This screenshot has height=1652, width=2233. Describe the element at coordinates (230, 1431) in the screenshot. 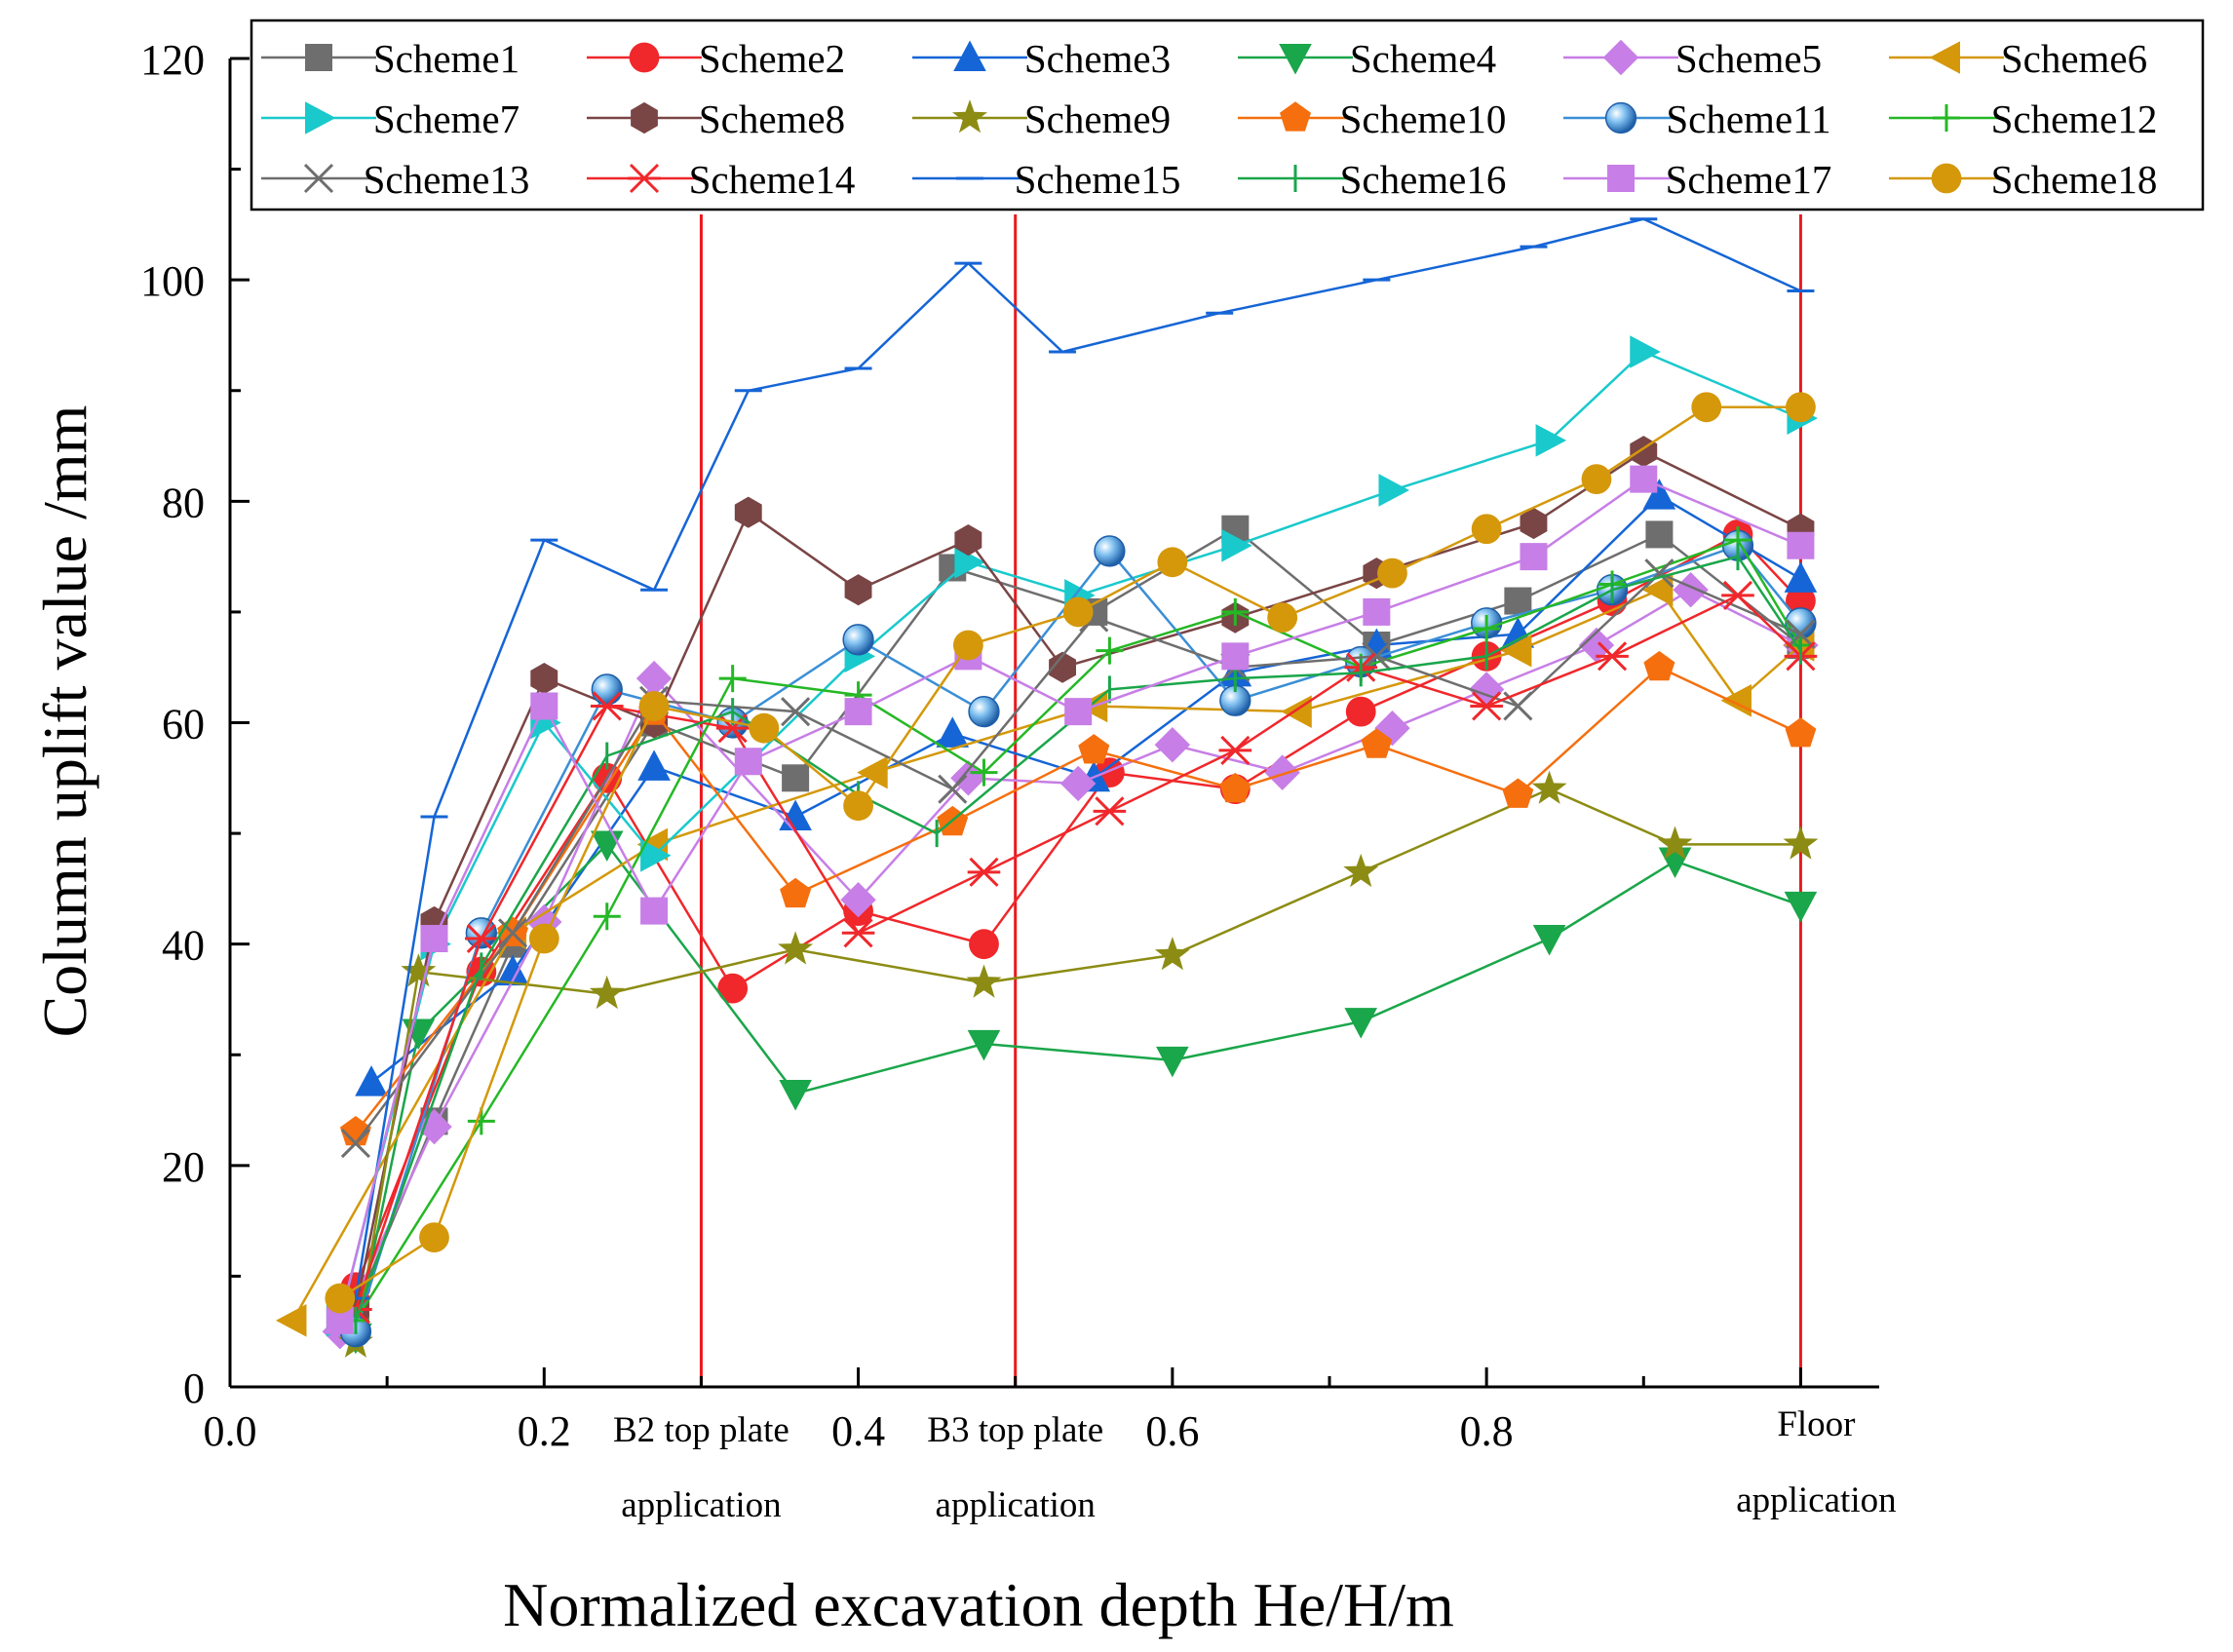

I see `x-tick-label: 0.0` at that location.